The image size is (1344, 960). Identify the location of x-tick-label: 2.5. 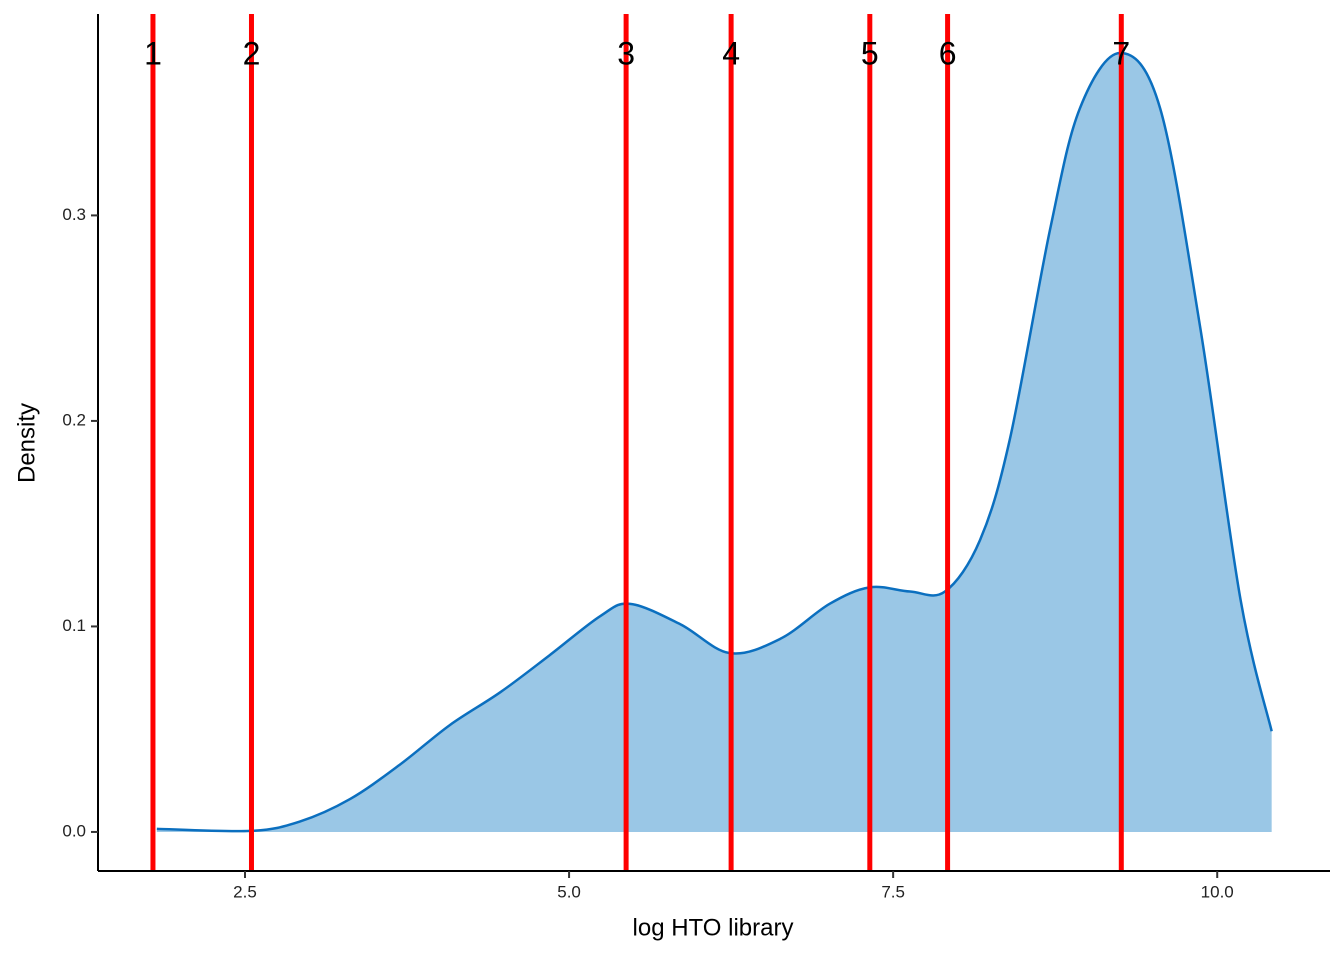
(245, 891).